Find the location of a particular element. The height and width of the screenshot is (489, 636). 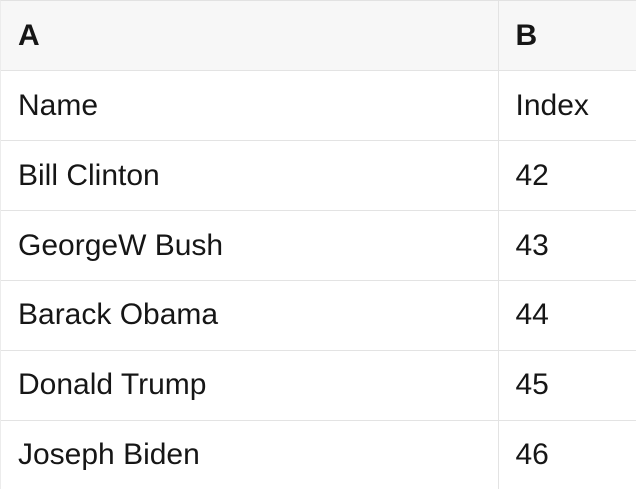

cell-index: 46 is located at coordinates (567, 454).